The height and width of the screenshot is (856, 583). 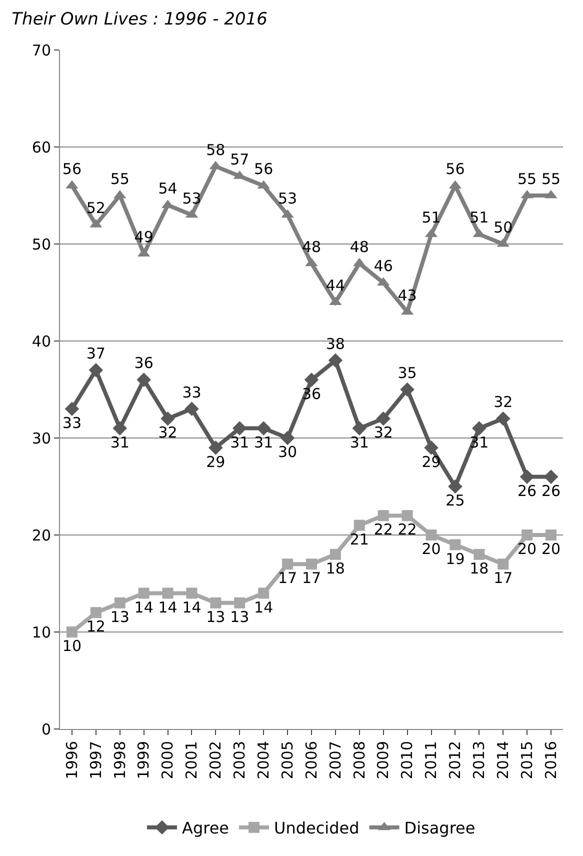 I want to click on y-tick-label: 20, so click(x=41, y=535).